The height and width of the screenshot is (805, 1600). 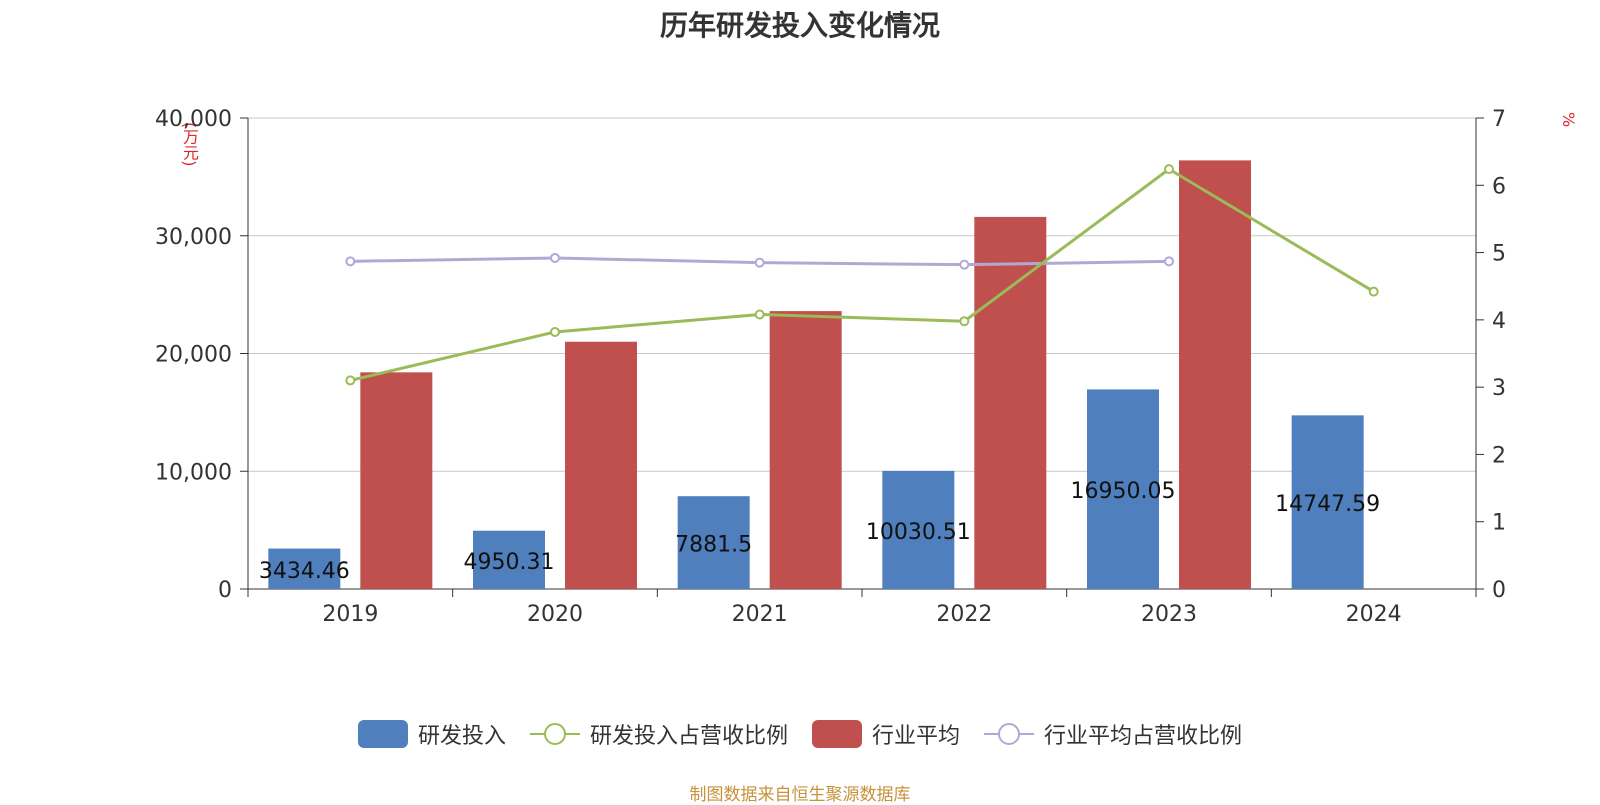 What do you see at coordinates (799, 25) in the screenshot?
I see `chart-title: 历年研发投入变化情况` at bounding box center [799, 25].